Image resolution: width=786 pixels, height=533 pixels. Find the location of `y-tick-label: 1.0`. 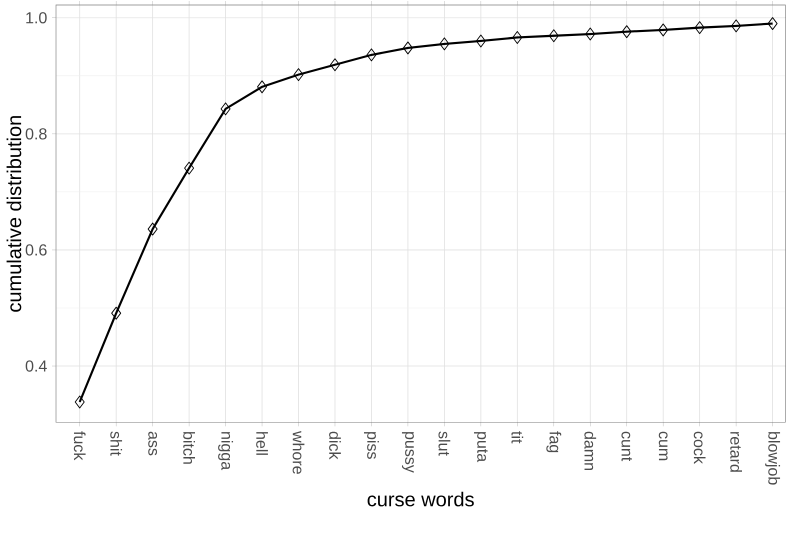

y-tick-label: 1.0 is located at coordinates (36, 18).